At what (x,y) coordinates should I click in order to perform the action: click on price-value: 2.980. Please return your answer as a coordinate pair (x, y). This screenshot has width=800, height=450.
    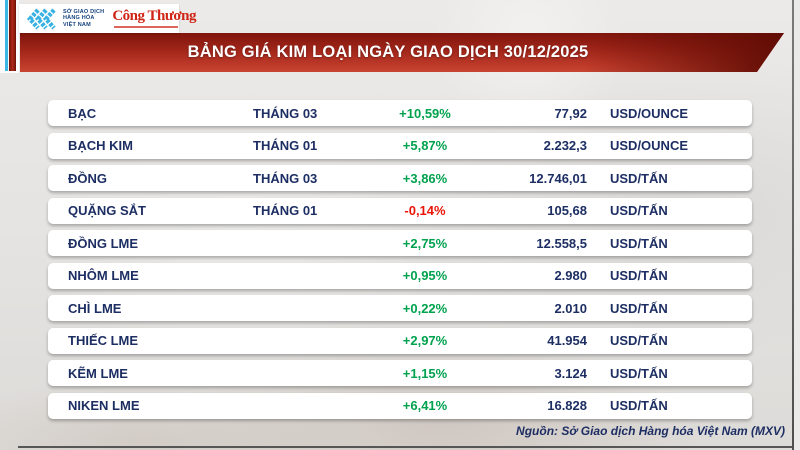
    Looking at the image, I should click on (570, 275).